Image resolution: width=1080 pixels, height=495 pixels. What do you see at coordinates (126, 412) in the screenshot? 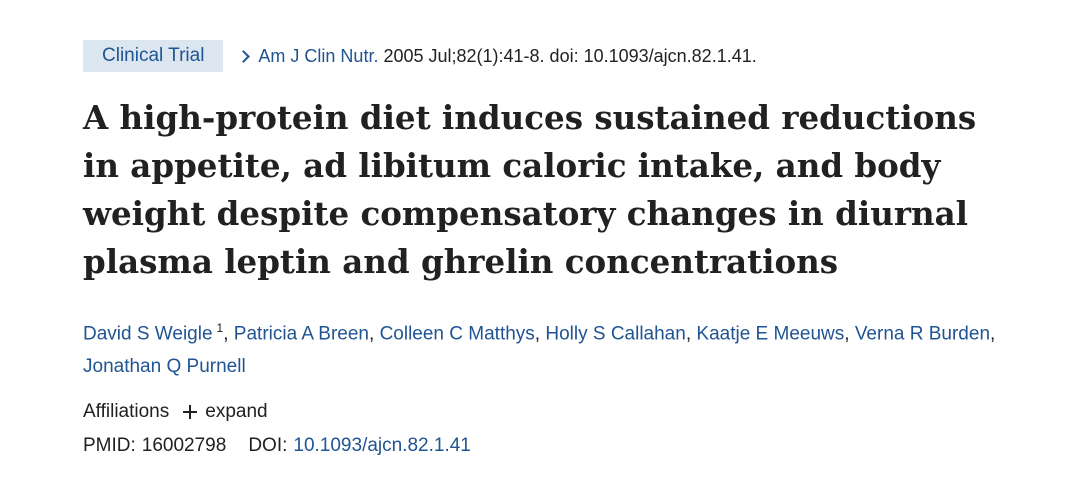
I see `affiliations-label: Affiliations` at bounding box center [126, 412].